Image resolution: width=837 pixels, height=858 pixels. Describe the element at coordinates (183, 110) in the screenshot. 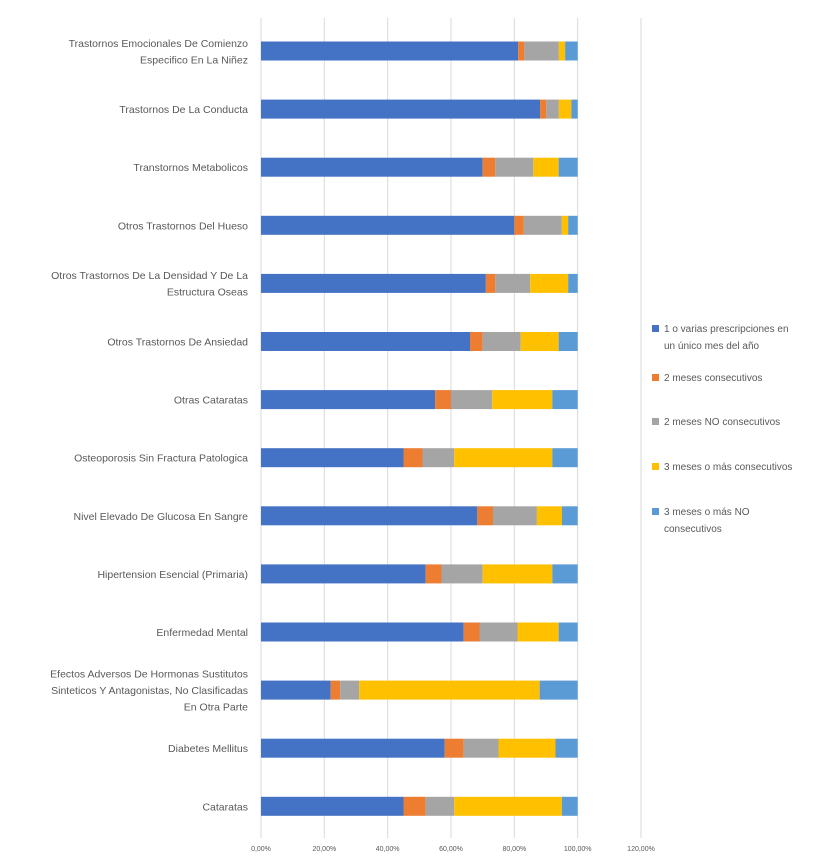

I see `category-label: Trastornos De La Conducta` at that location.